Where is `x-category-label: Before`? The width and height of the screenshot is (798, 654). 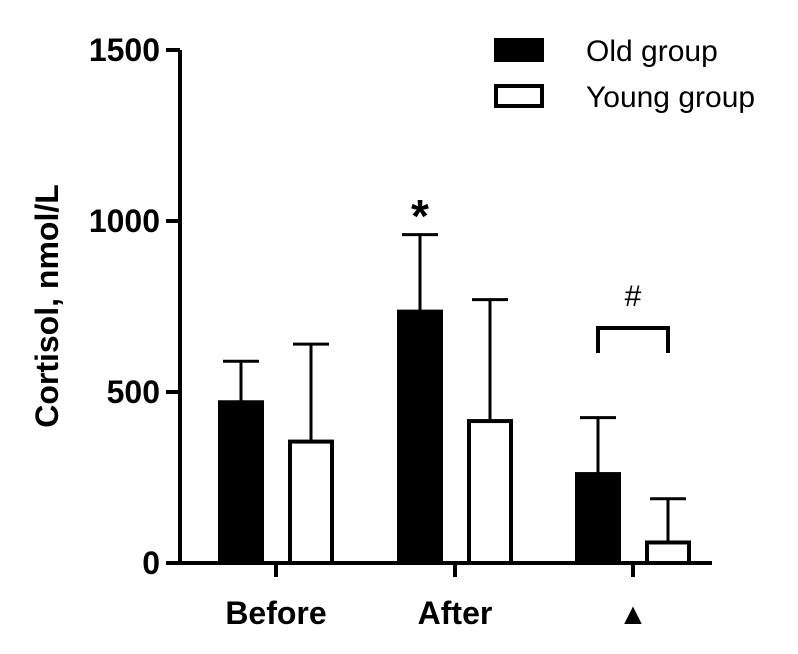 x-category-label: Before is located at coordinates (275, 613).